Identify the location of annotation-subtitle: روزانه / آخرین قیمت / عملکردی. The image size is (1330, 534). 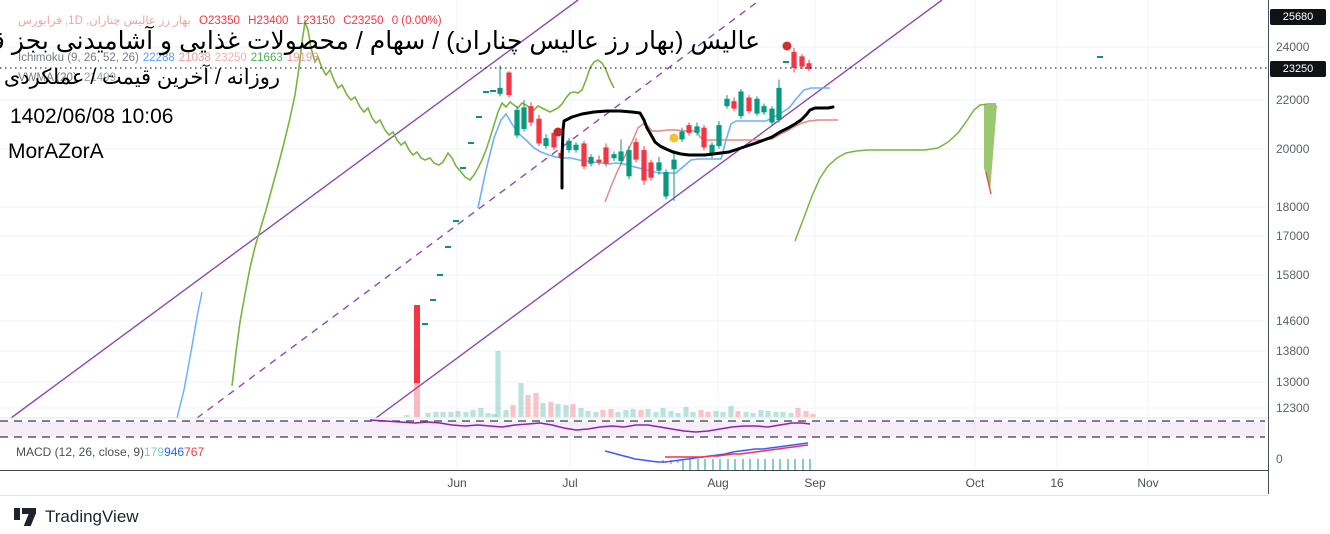
(141, 77).